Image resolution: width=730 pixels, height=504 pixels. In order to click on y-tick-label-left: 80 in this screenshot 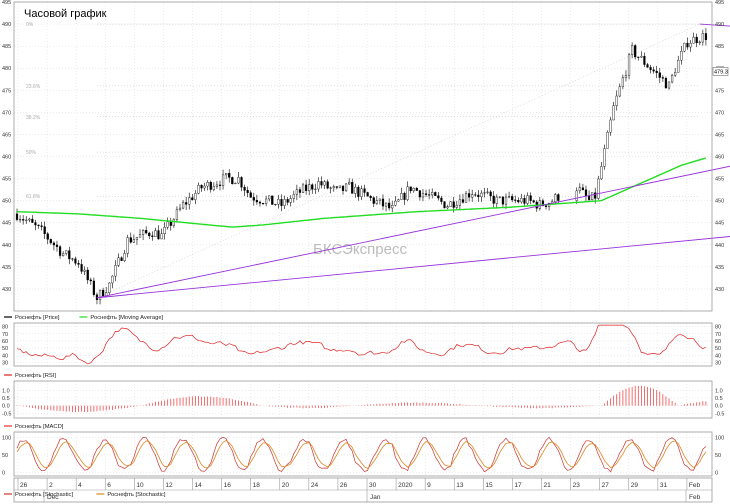, I will do `click(5, 328)`.